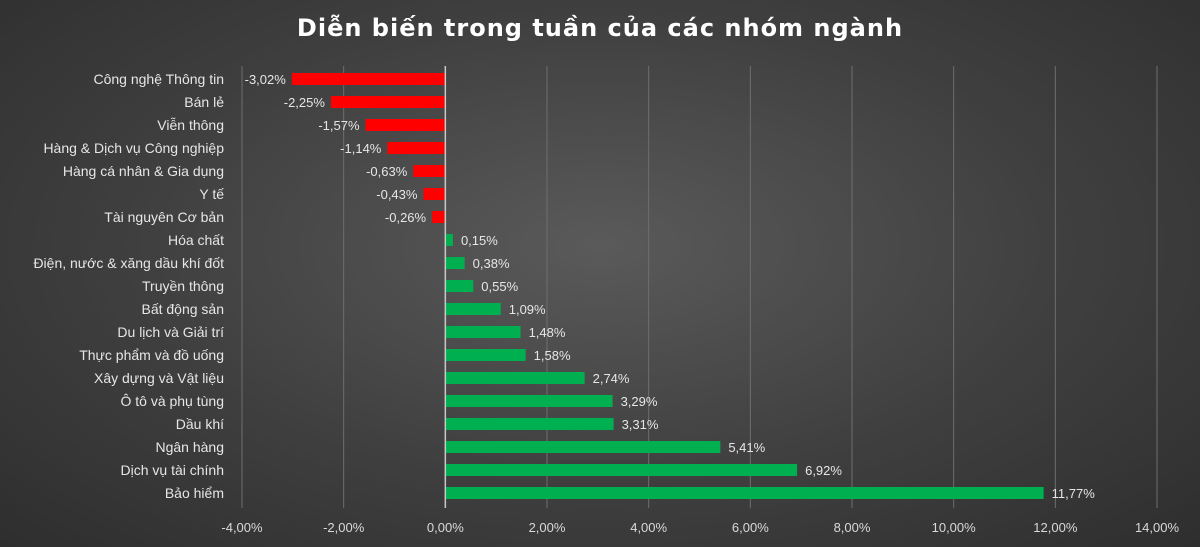 Image resolution: width=1200 pixels, height=547 pixels. Describe the element at coordinates (640, 424) in the screenshot. I see `data-label: 3,31%` at that location.